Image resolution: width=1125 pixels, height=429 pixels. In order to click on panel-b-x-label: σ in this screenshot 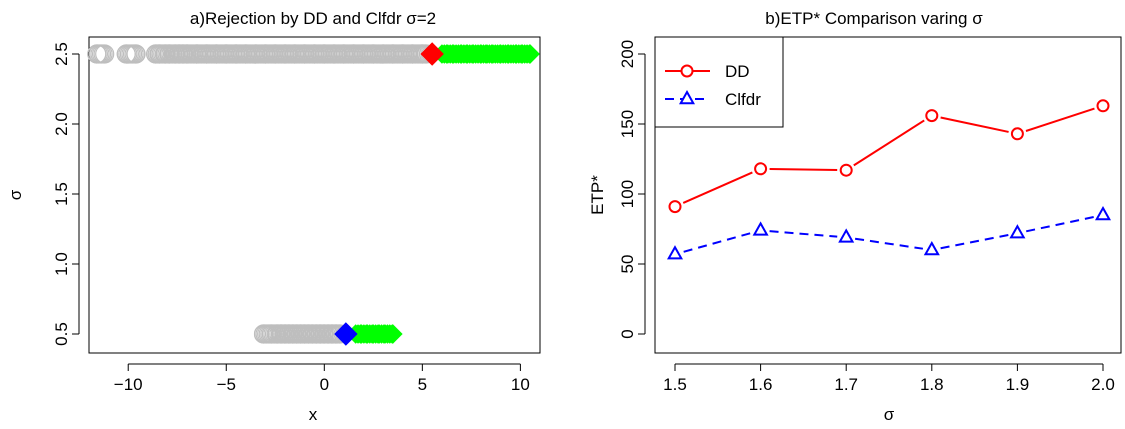, I will do `click(889, 414)`.